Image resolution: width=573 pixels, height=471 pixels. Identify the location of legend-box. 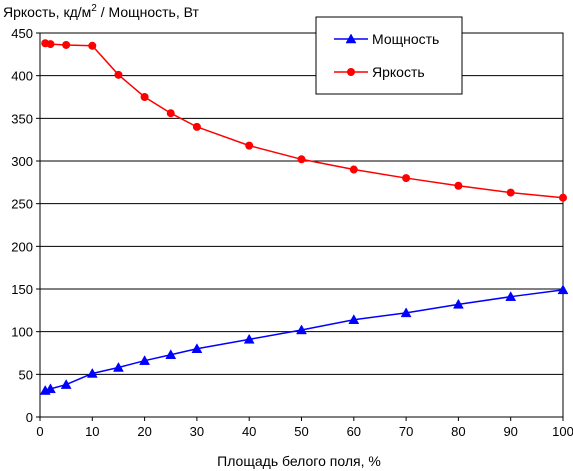
(389, 55).